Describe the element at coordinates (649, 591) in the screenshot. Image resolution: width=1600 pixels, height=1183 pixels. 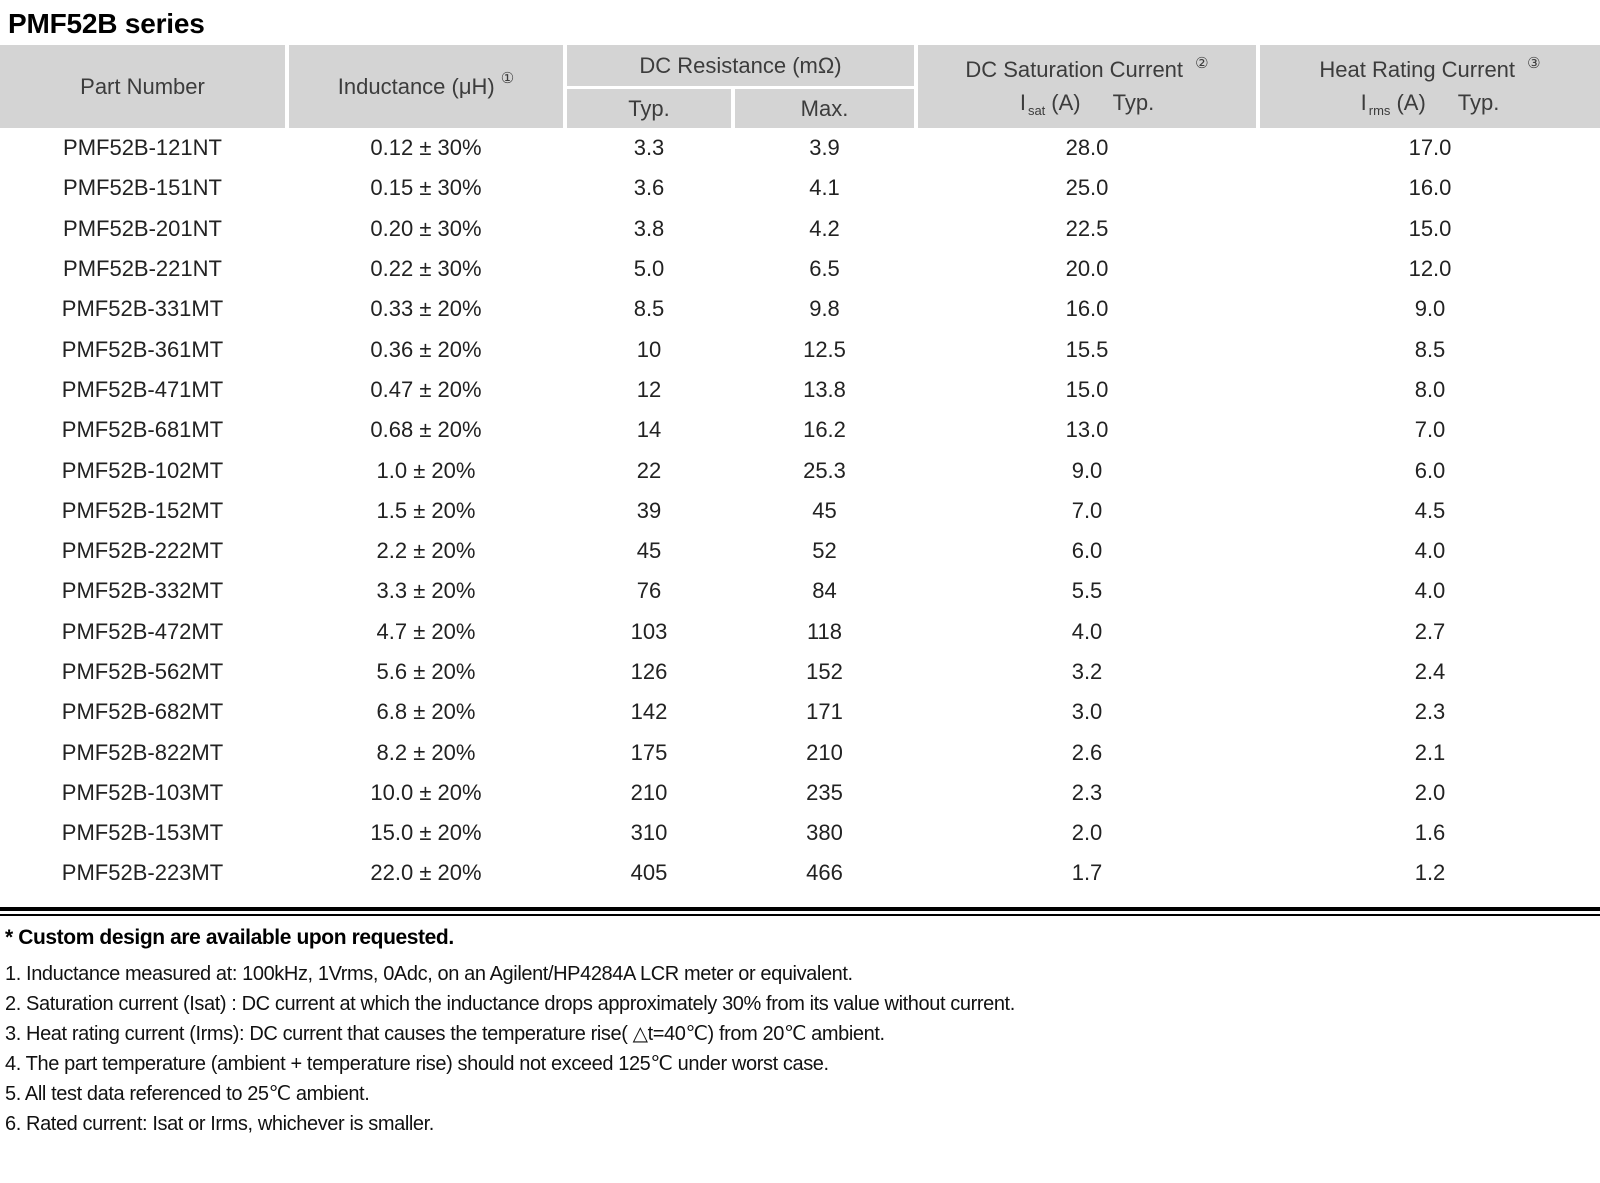
I see `table-cell: 76` at that location.